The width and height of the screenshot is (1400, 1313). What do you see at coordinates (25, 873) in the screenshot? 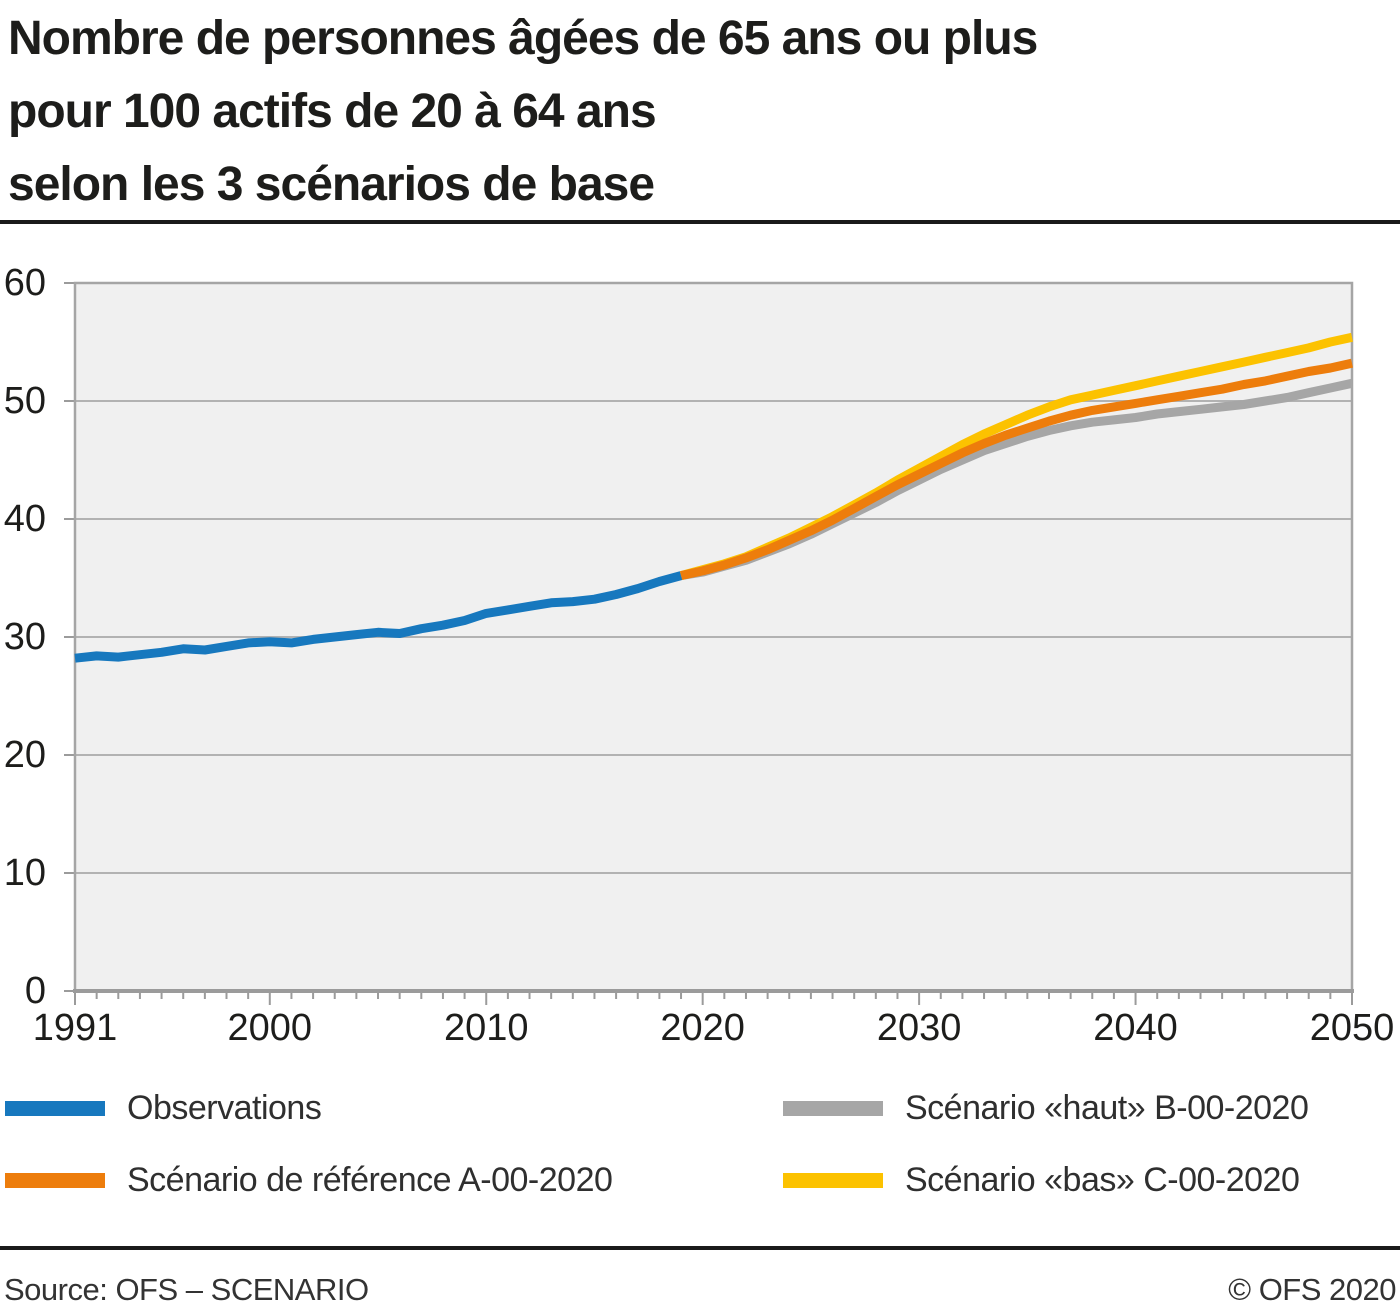
I see `y-axis-label-10: 10` at bounding box center [25, 873].